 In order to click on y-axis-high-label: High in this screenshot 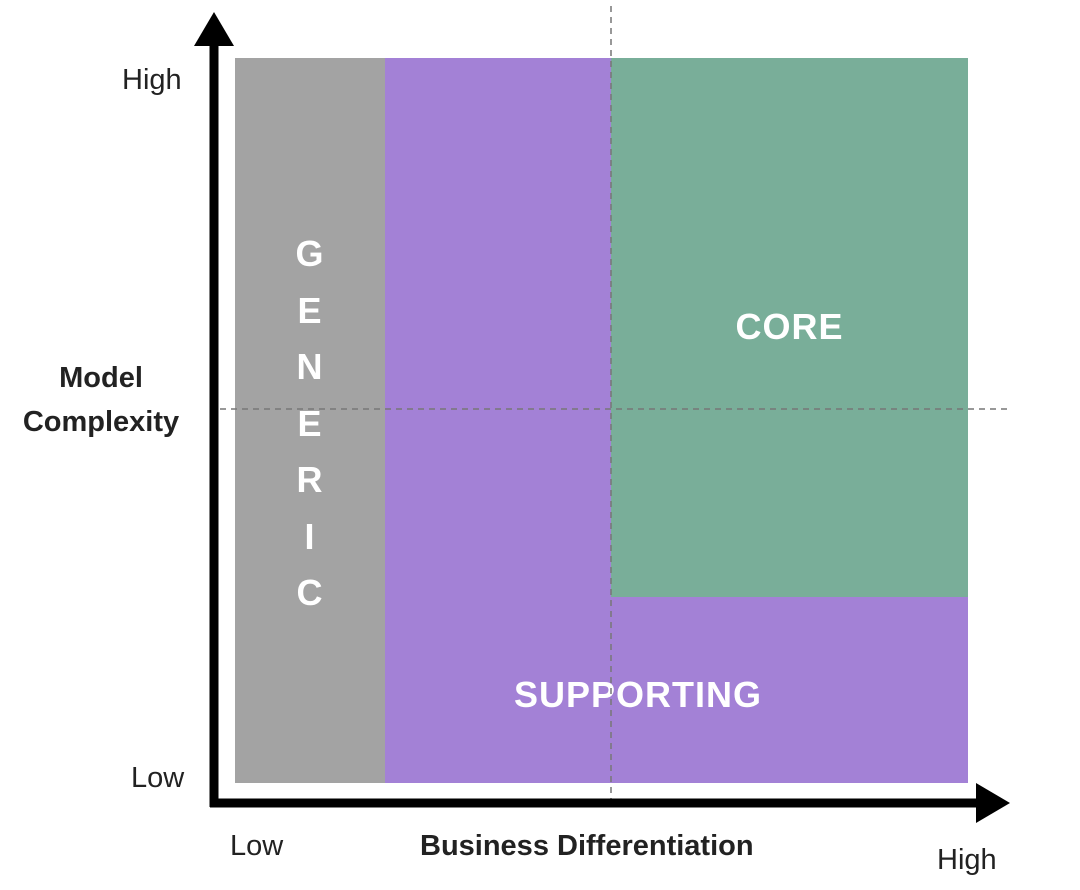, I will do `click(152, 80)`.